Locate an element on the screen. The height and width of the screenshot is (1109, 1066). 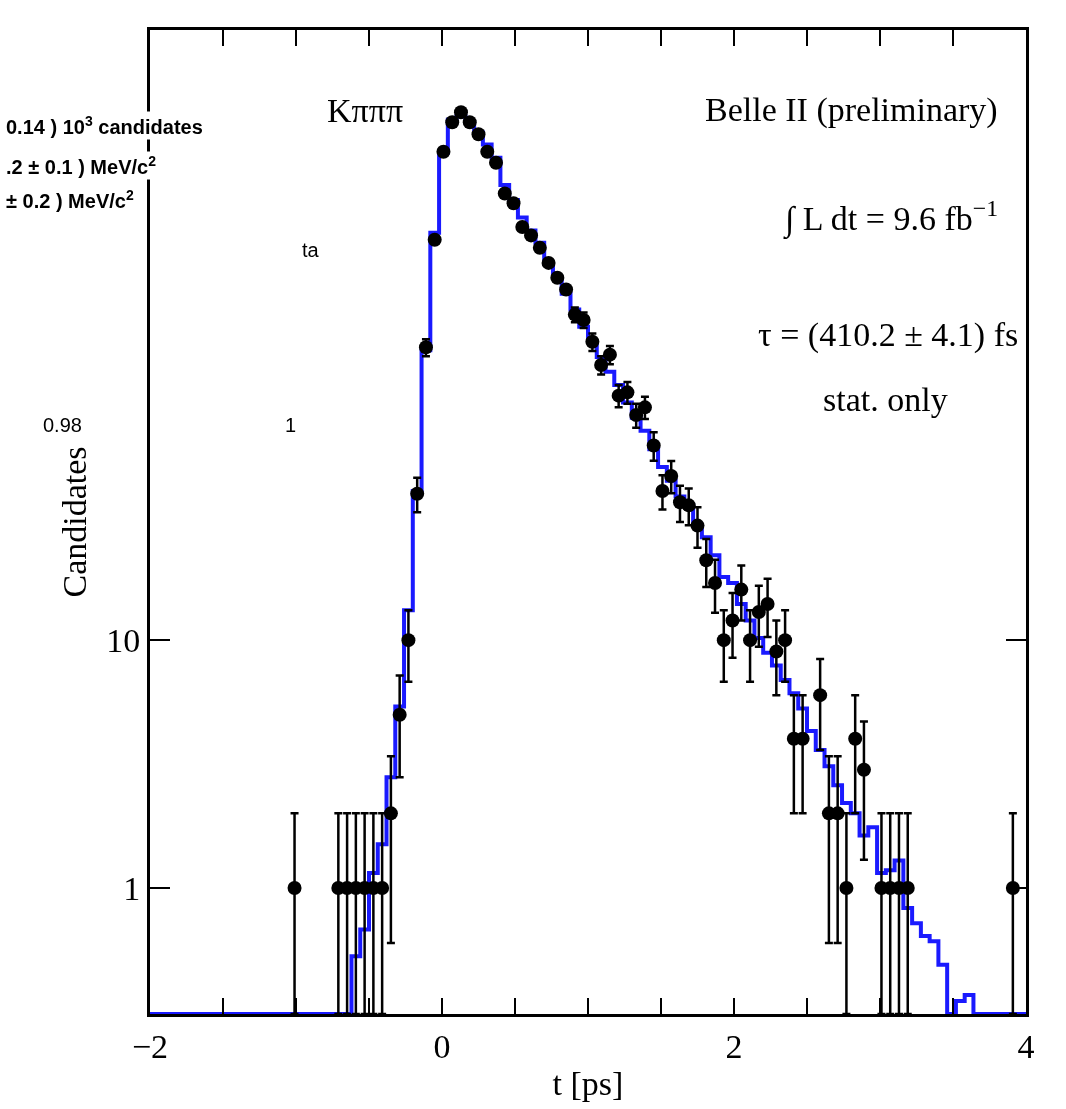
x-tick-label: 2 is located at coordinates (734, 1046).